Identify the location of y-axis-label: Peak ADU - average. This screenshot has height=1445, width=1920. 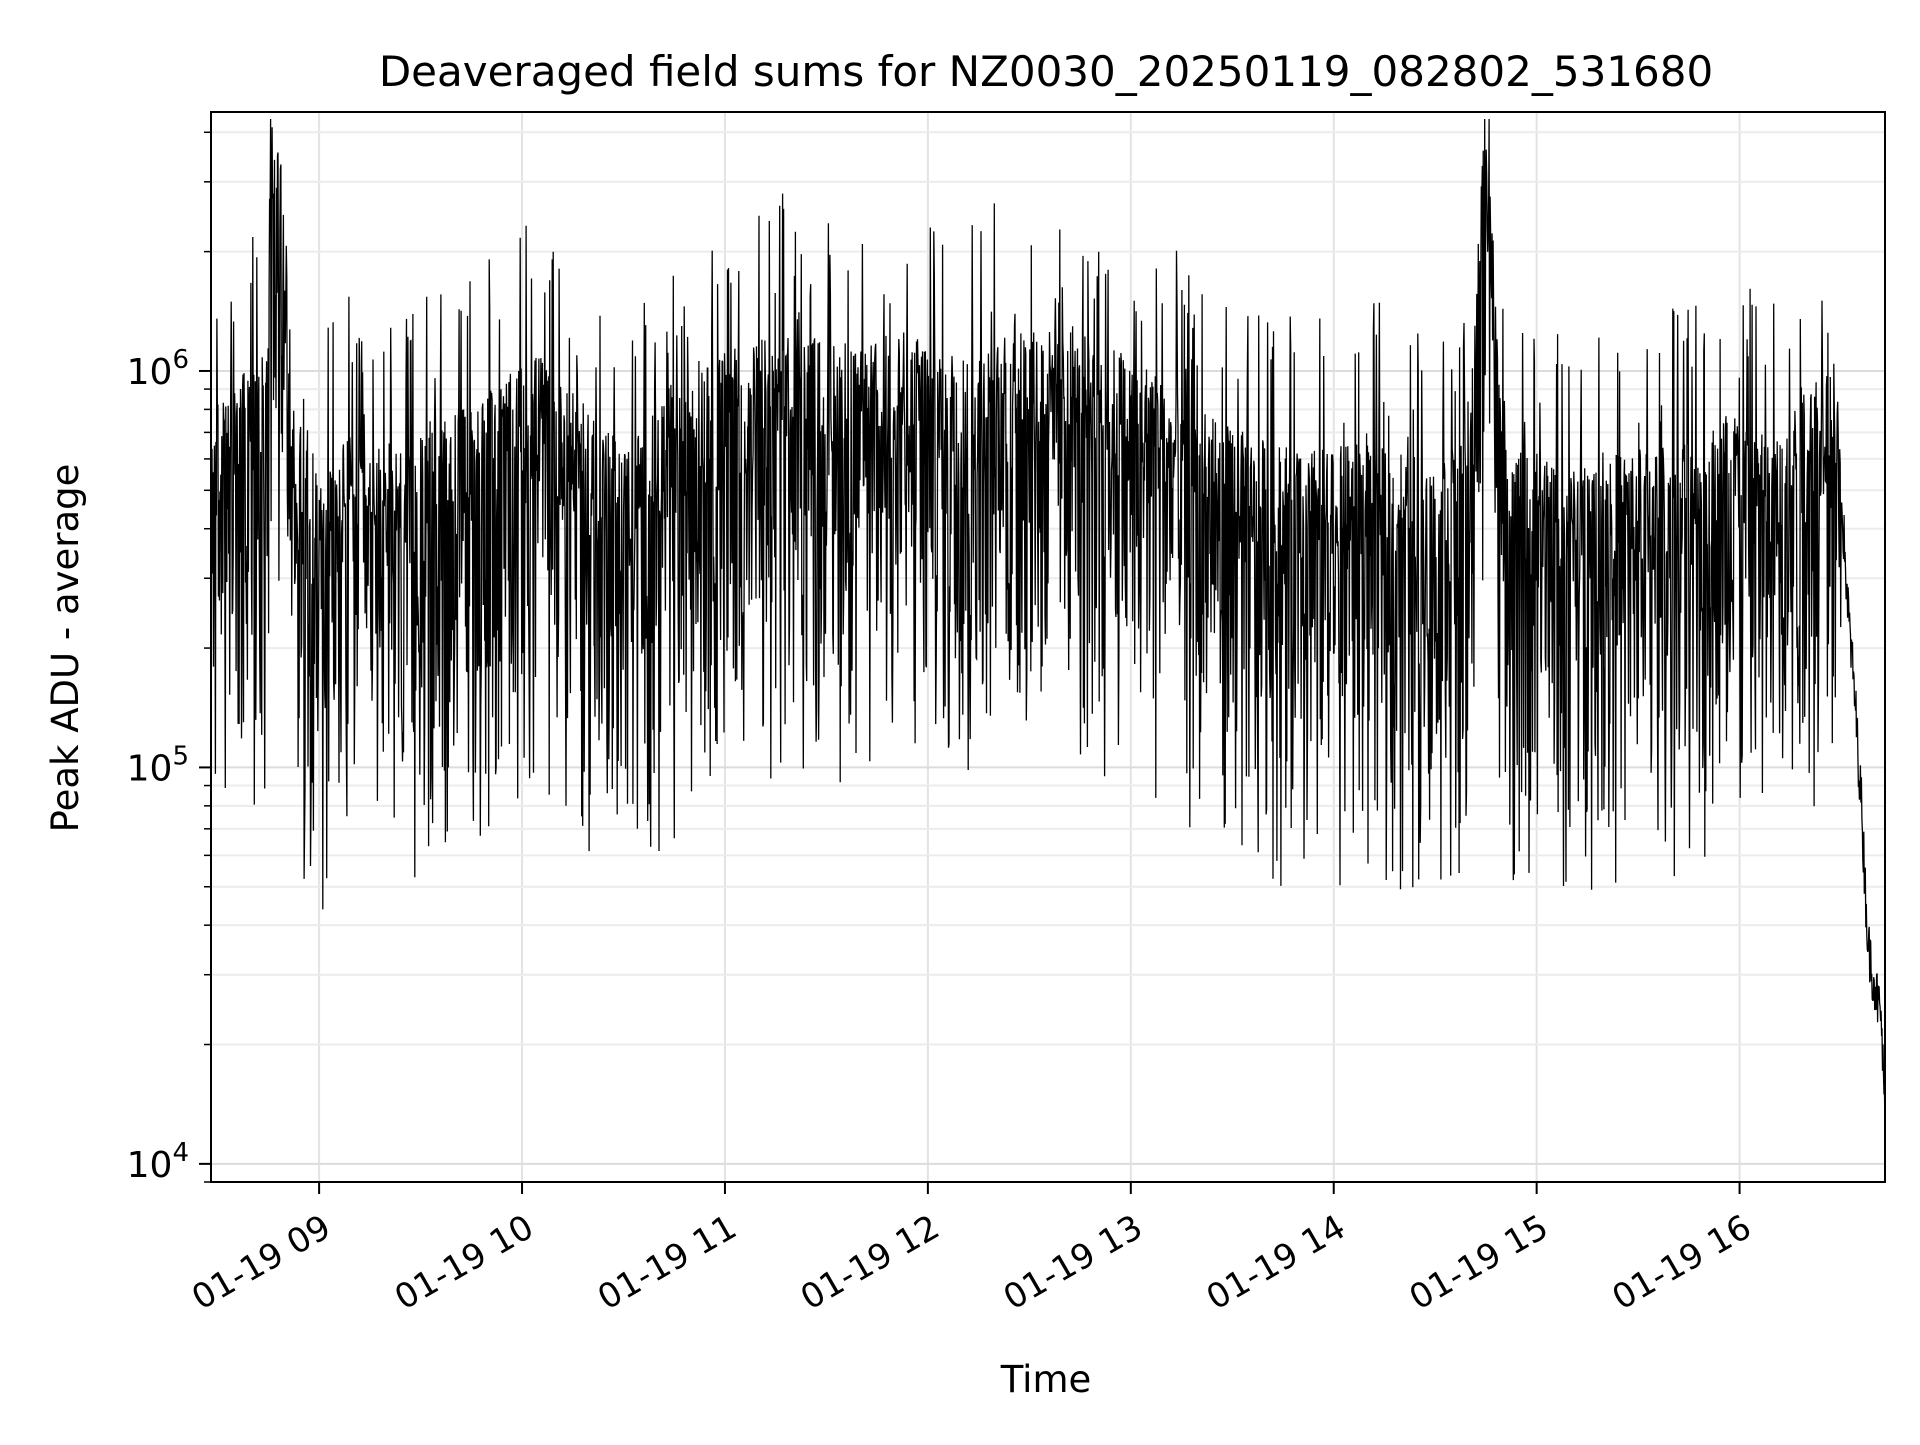
(65, 648).